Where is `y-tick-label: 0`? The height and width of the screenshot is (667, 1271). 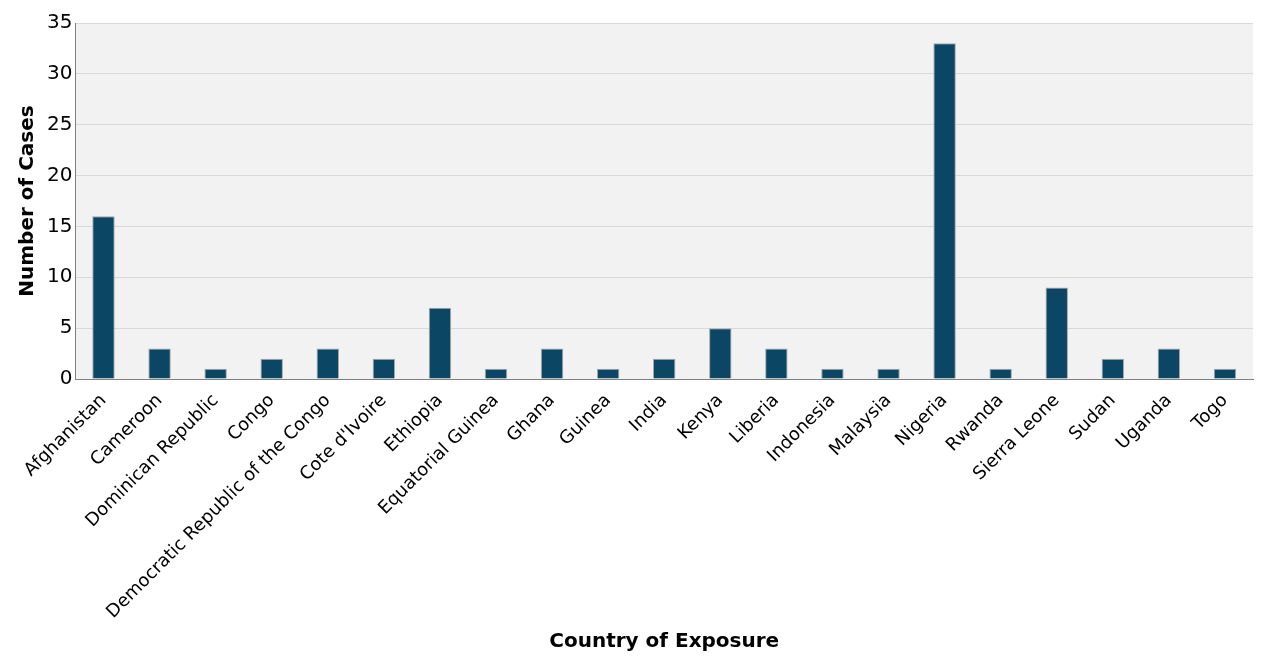
y-tick-label: 0 is located at coordinates (66, 377).